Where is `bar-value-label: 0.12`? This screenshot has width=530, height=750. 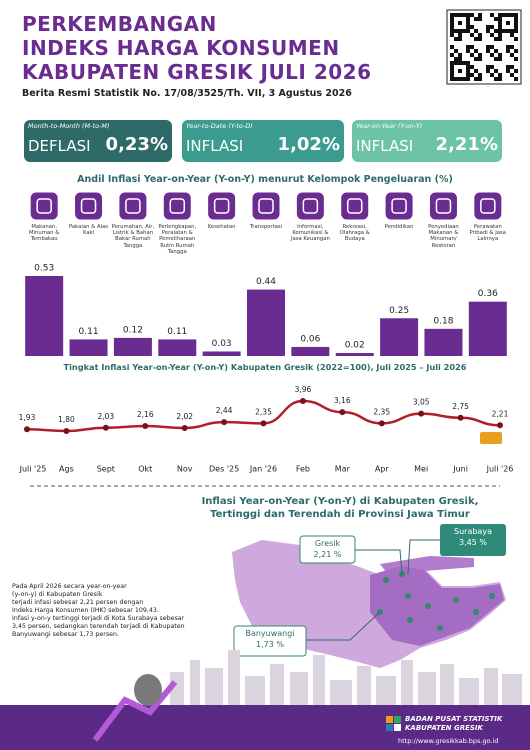
bar-value-label: 0.12 is located at coordinates (133, 330).